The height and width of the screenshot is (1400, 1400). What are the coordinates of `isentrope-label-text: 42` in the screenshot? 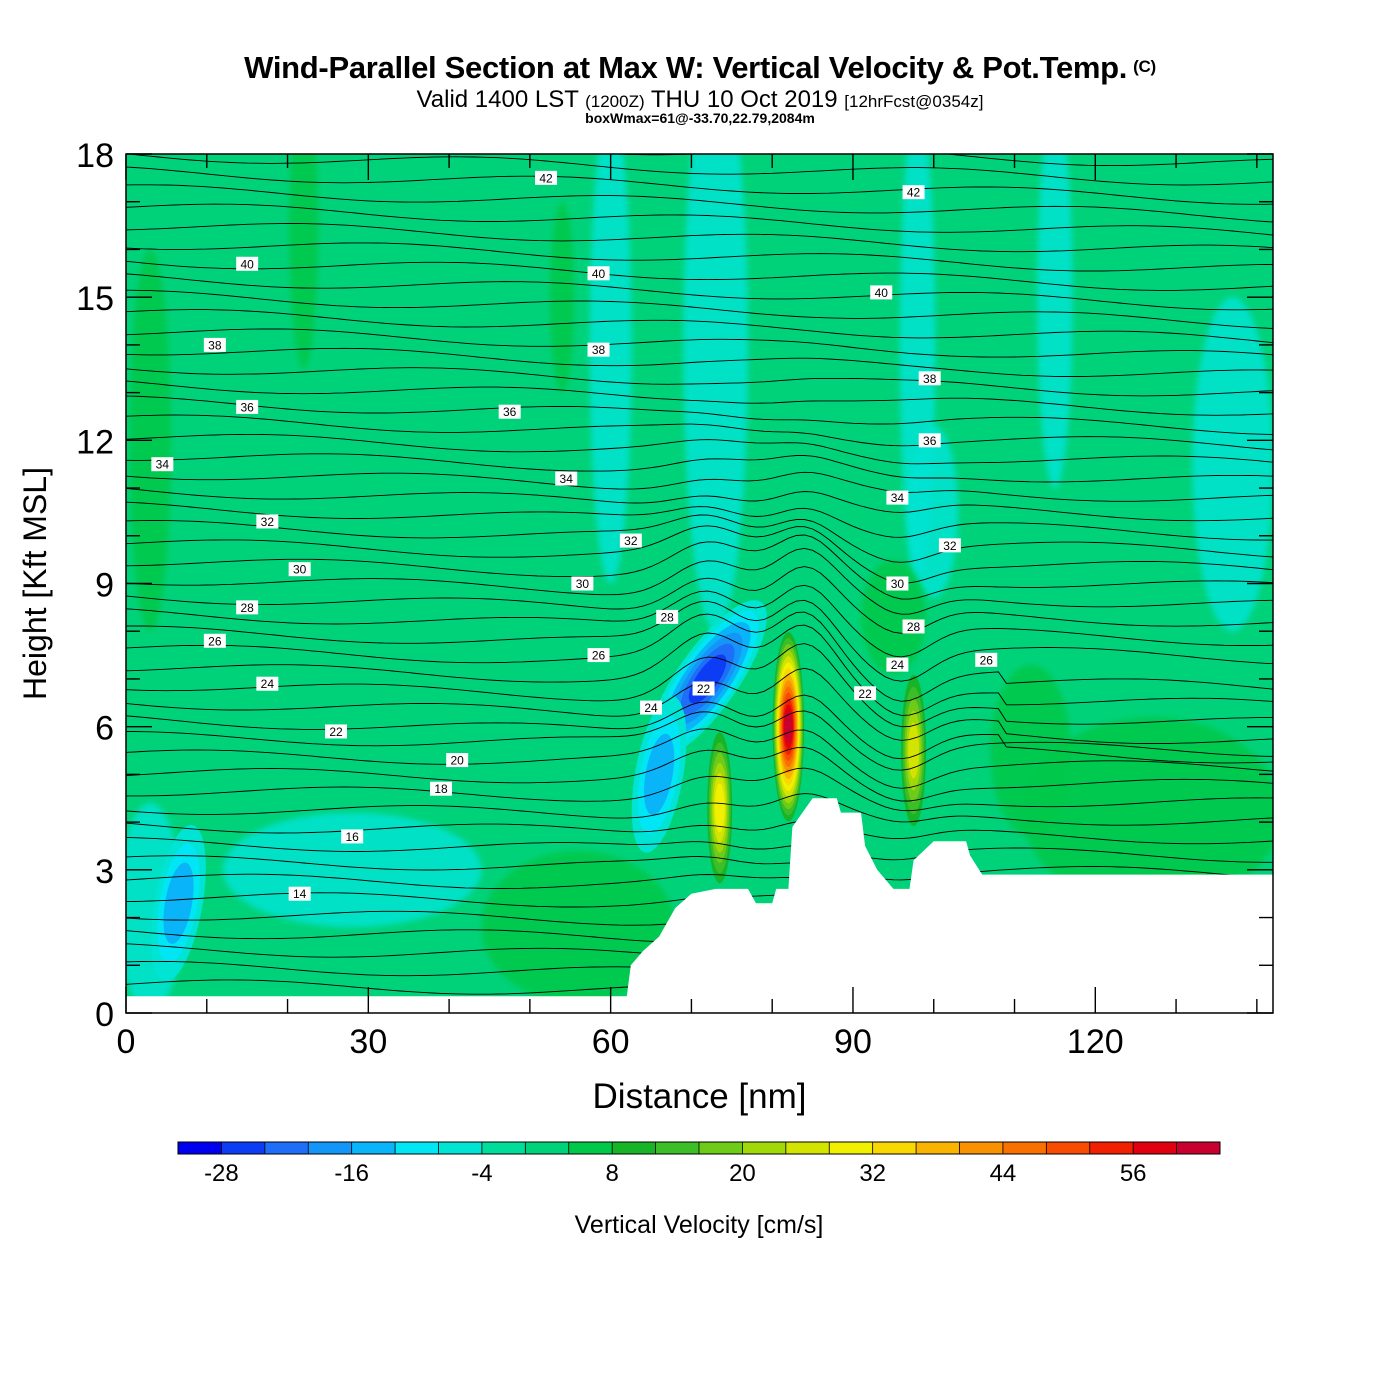 It's located at (546, 178).